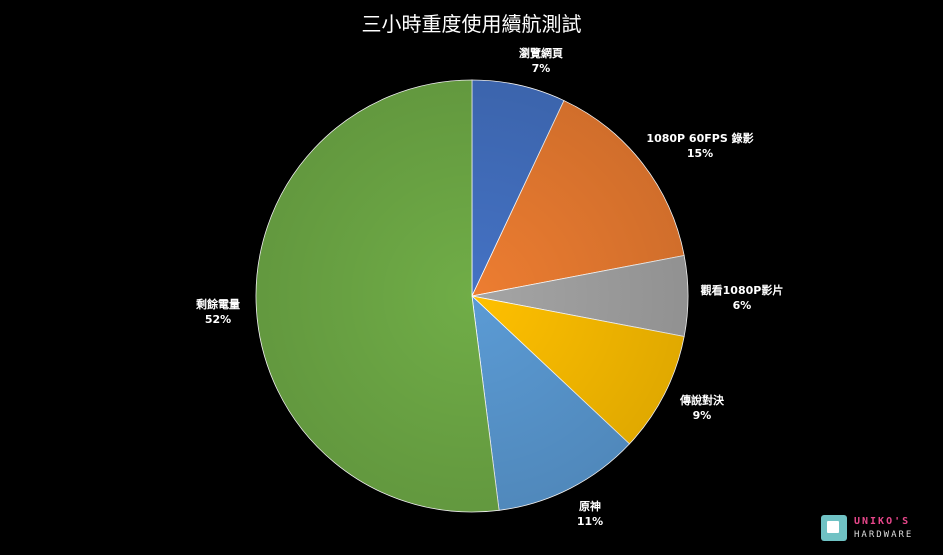 Image resolution: width=943 pixels, height=555 pixels. What do you see at coordinates (541, 68) in the screenshot?
I see `slice-percent: 7%` at bounding box center [541, 68].